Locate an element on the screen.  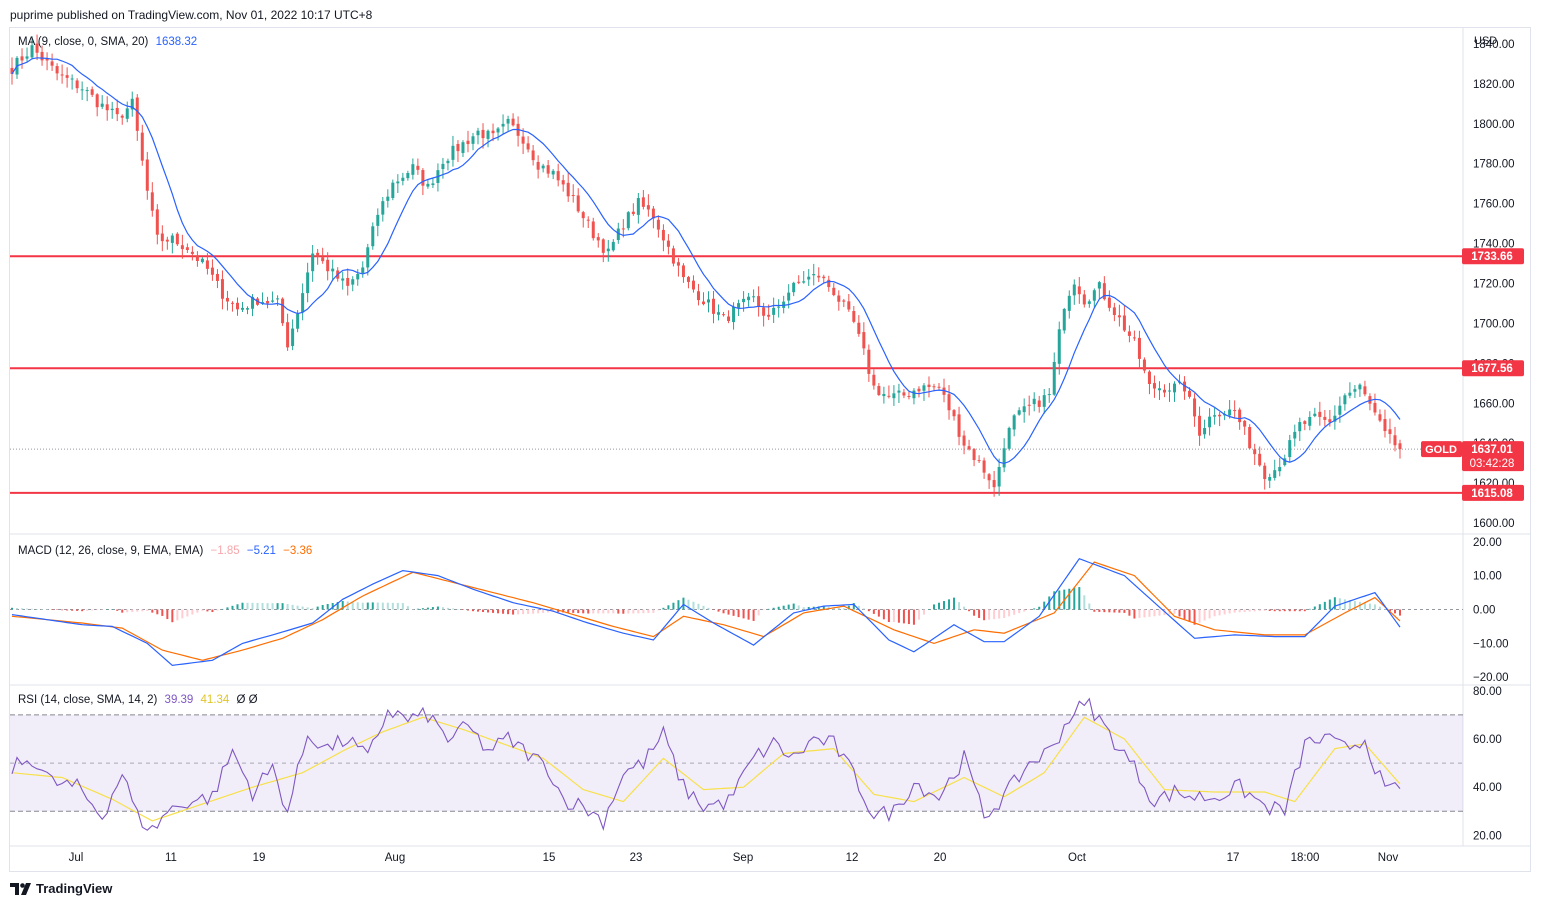
time-tick-label: Jul is located at coordinates (76, 858).